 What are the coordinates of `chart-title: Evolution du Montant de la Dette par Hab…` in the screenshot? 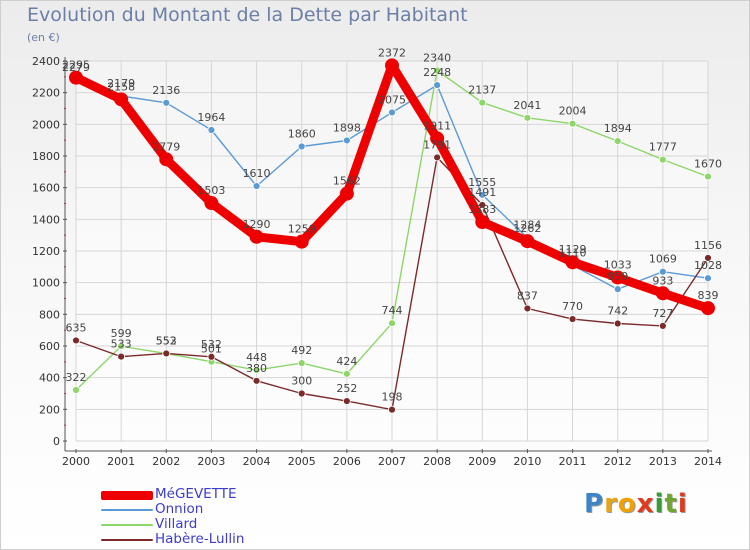 It's located at (247, 15).